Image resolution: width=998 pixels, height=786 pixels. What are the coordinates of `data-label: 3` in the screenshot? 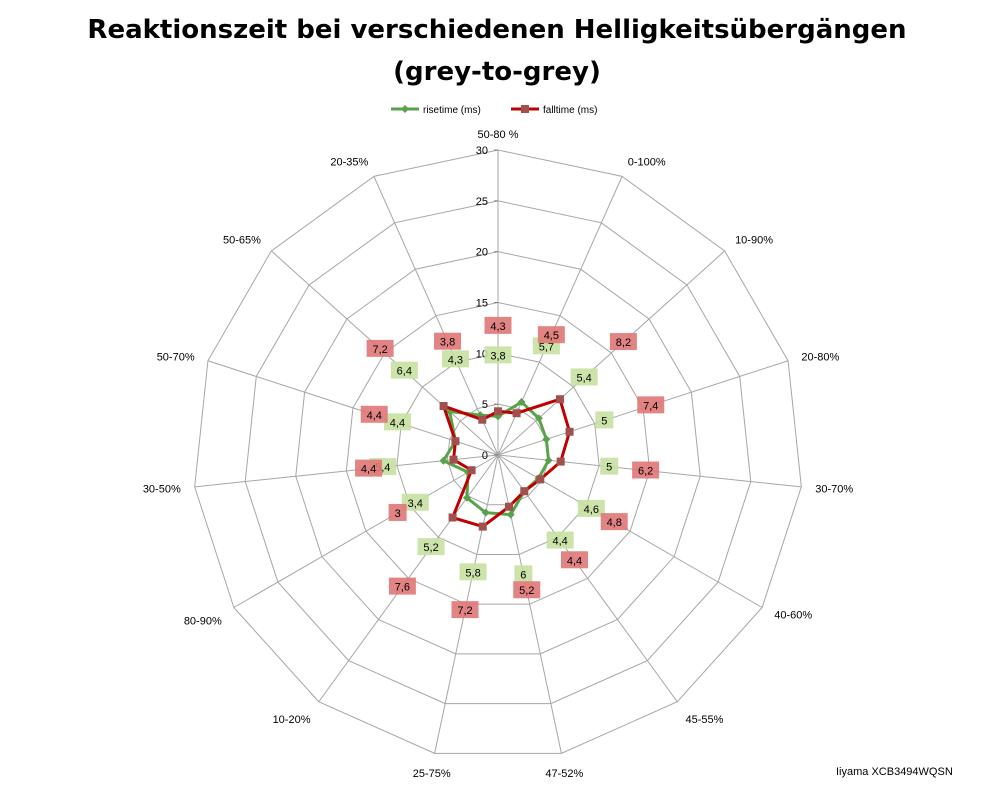 It's located at (398, 514).